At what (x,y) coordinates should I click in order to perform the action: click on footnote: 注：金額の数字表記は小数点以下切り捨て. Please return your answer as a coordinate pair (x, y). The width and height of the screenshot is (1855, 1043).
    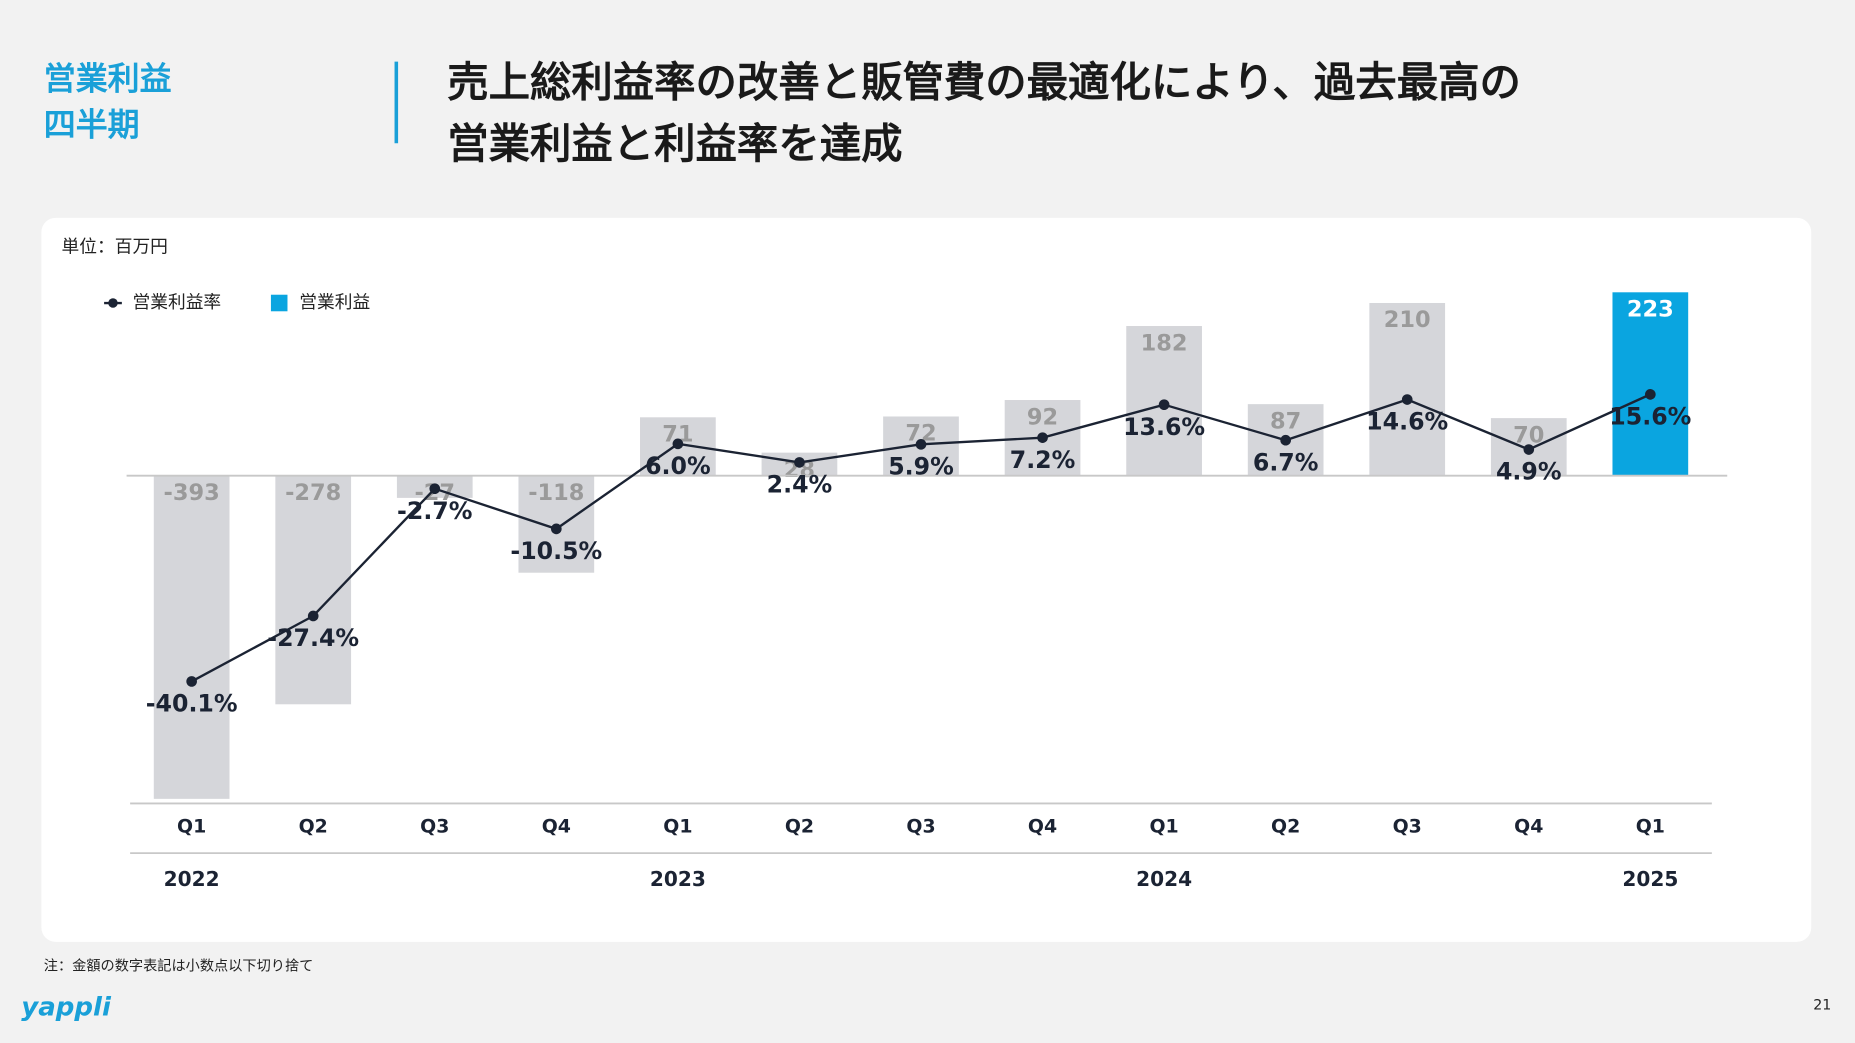
    Looking at the image, I should click on (179, 966).